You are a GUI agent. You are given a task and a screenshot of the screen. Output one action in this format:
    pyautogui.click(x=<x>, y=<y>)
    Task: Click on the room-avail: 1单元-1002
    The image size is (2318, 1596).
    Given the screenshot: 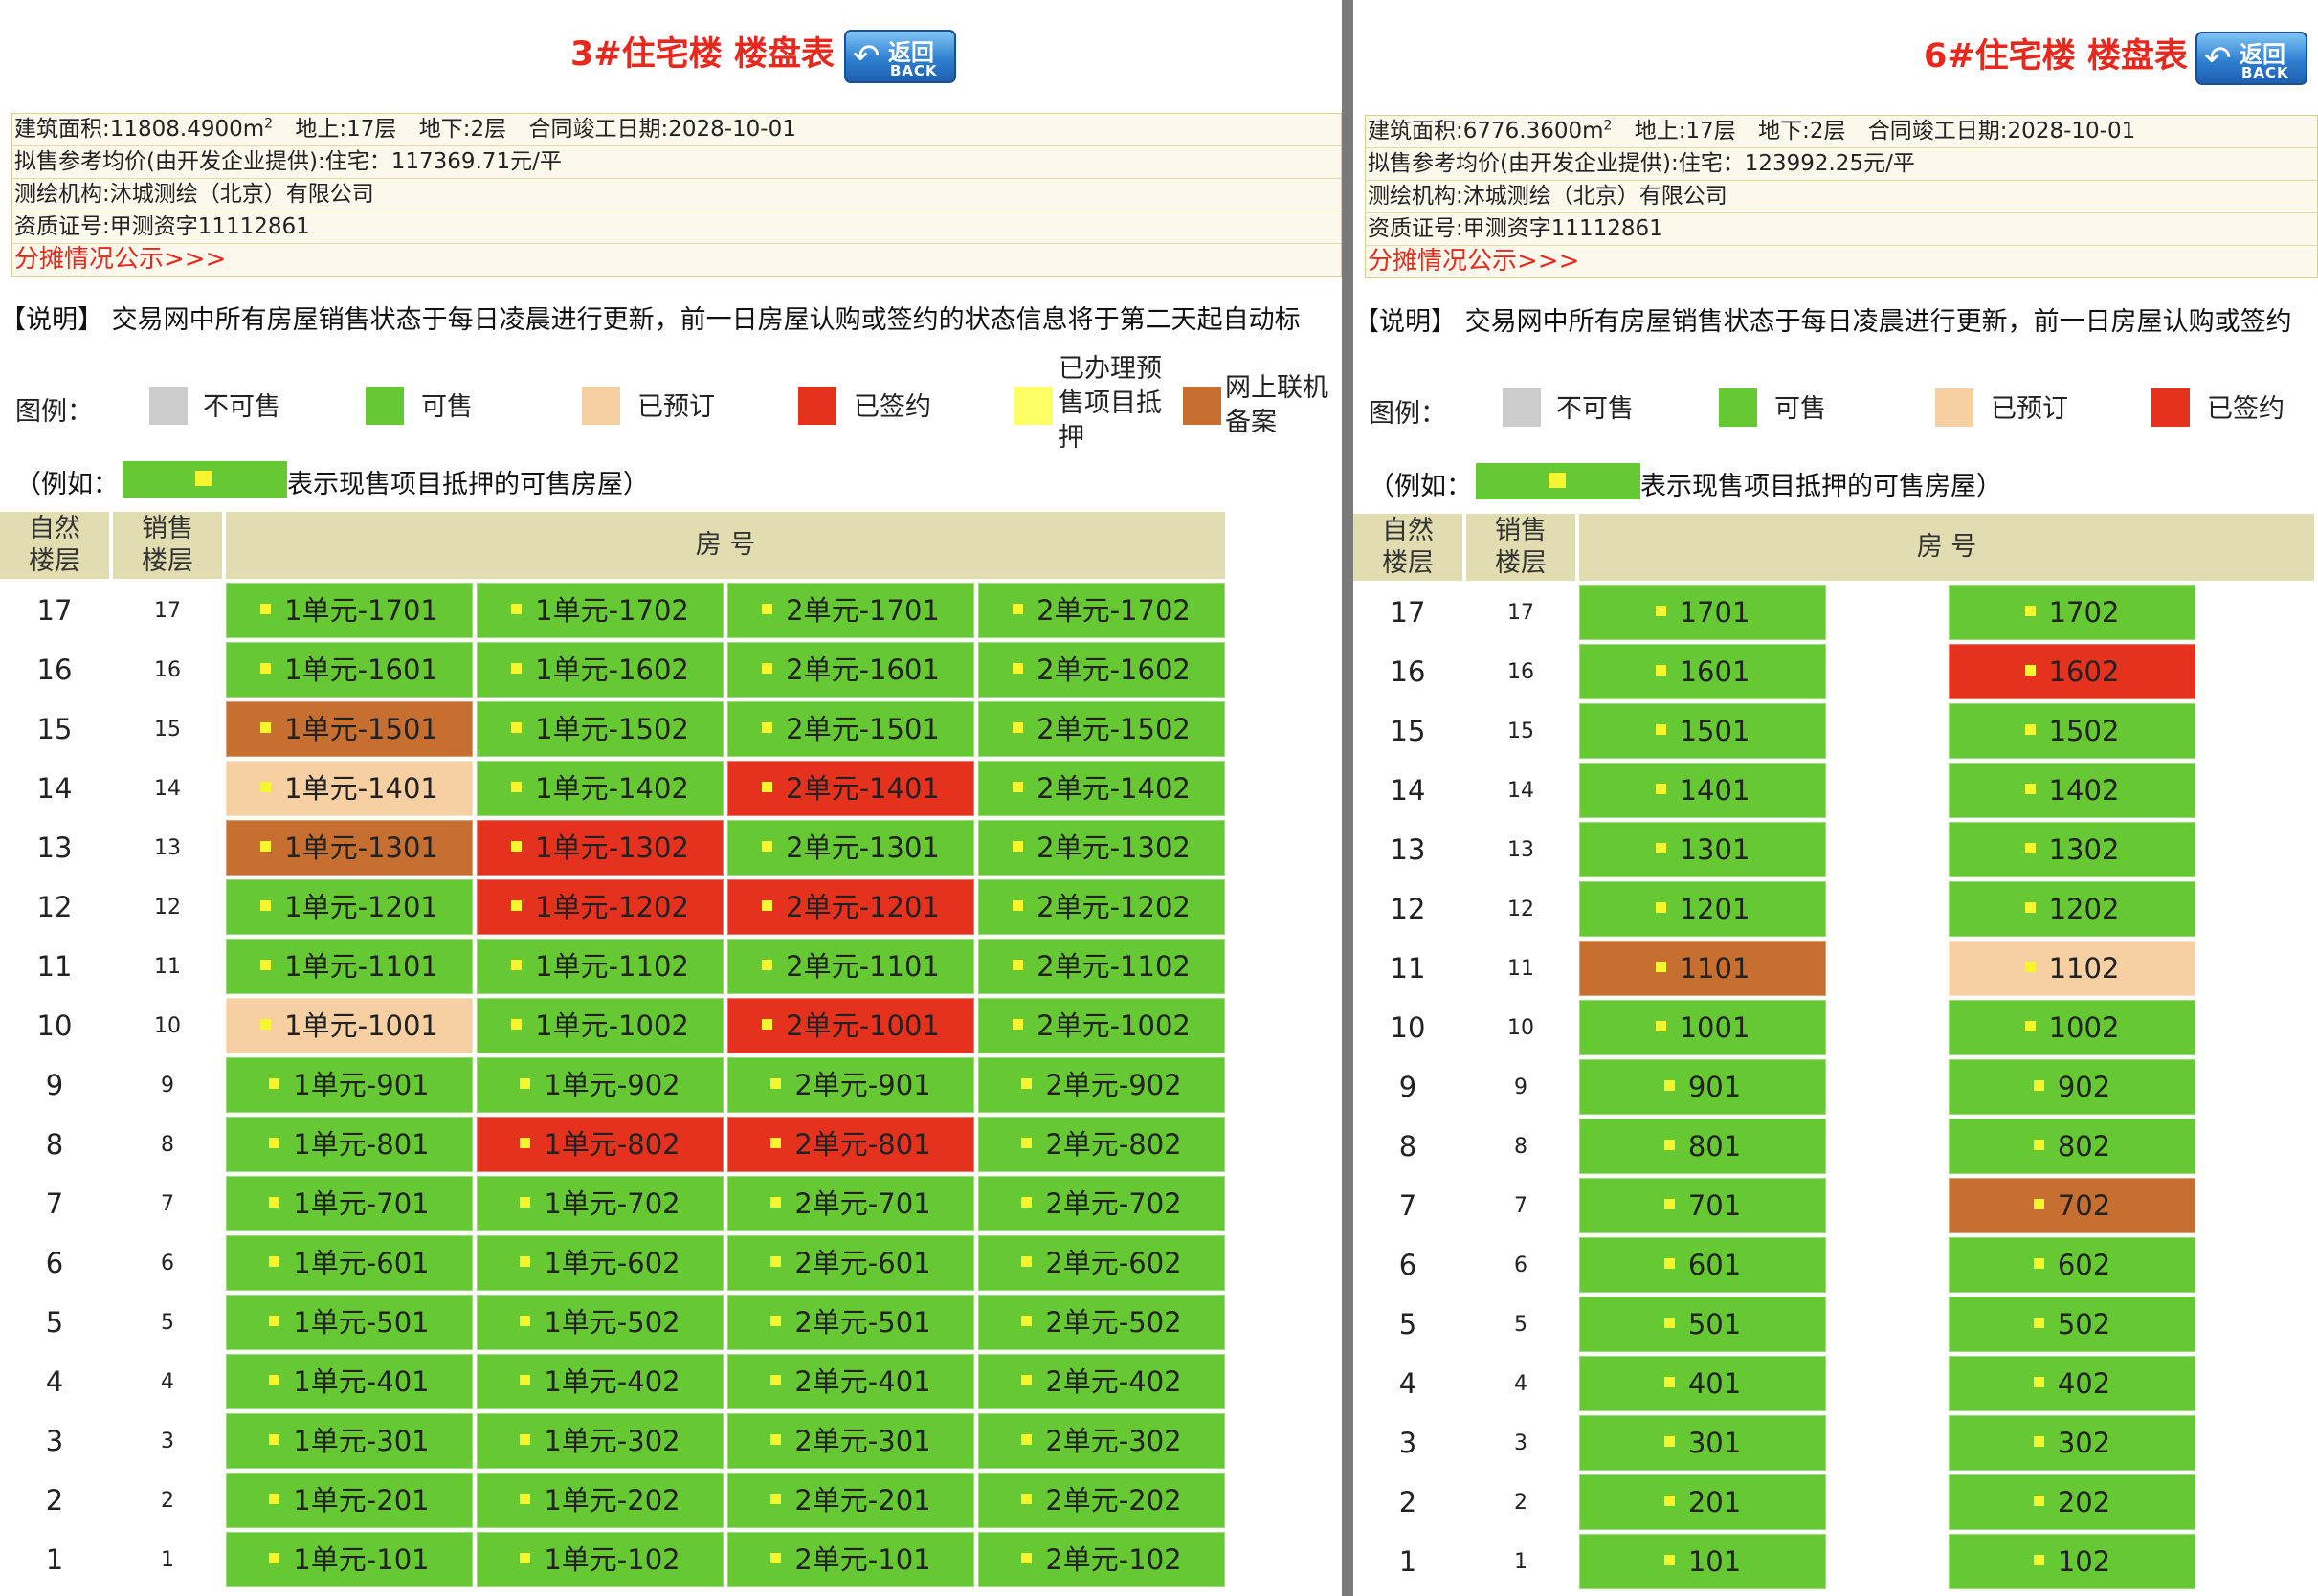 What is the action you would take?
    pyautogui.click(x=600, y=1025)
    